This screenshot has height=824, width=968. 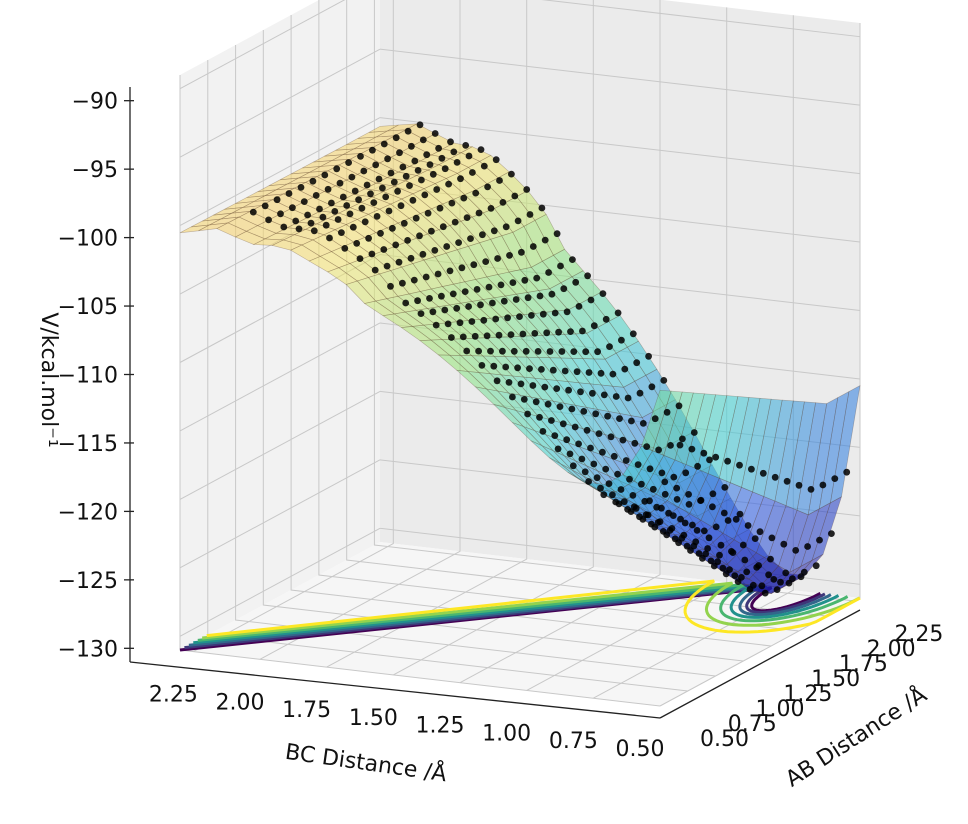 I want to click on y-tick-label: 1.75, so click(x=863, y=664).